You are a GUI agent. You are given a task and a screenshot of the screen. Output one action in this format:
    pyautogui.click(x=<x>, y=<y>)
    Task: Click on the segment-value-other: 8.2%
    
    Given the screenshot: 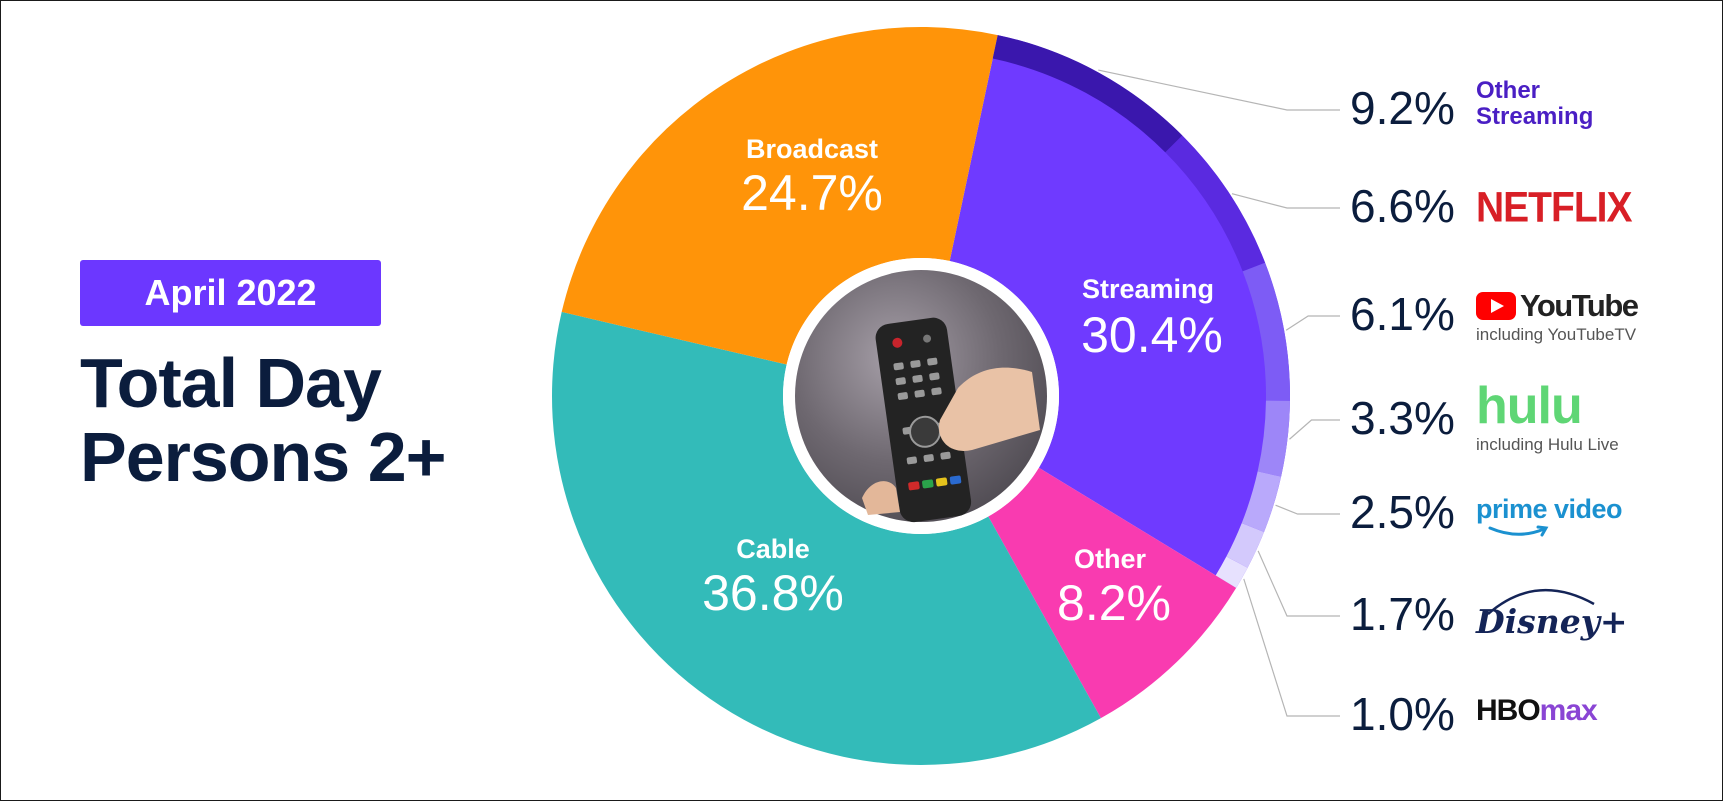 What is the action you would take?
    pyautogui.click(x=1114, y=603)
    